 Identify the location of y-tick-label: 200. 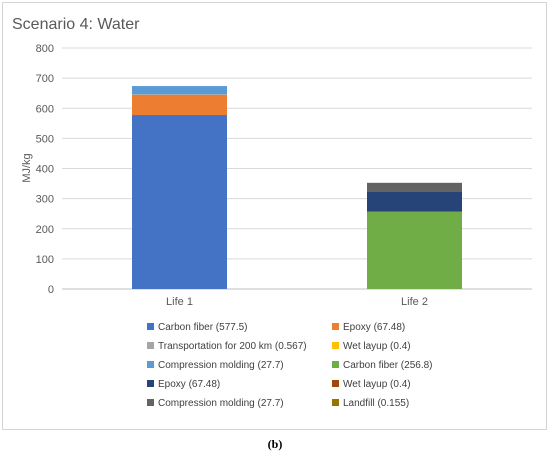
(45, 230).